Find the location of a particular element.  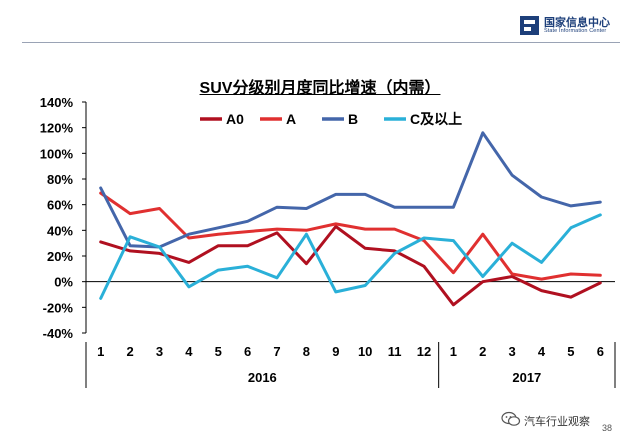

legend-label: C及以上 is located at coordinates (436, 119).